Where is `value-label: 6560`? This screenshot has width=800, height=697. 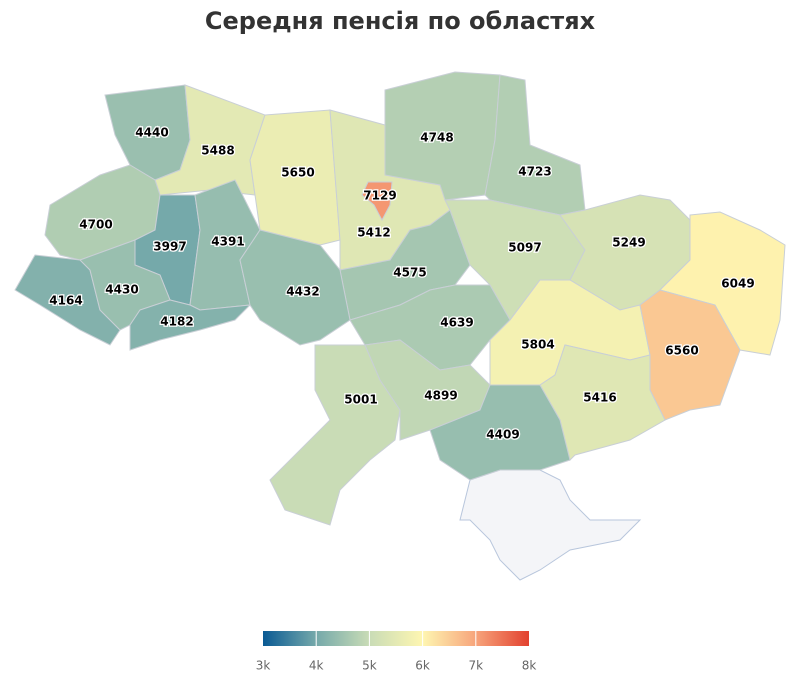 value-label: 6560 is located at coordinates (681, 351).